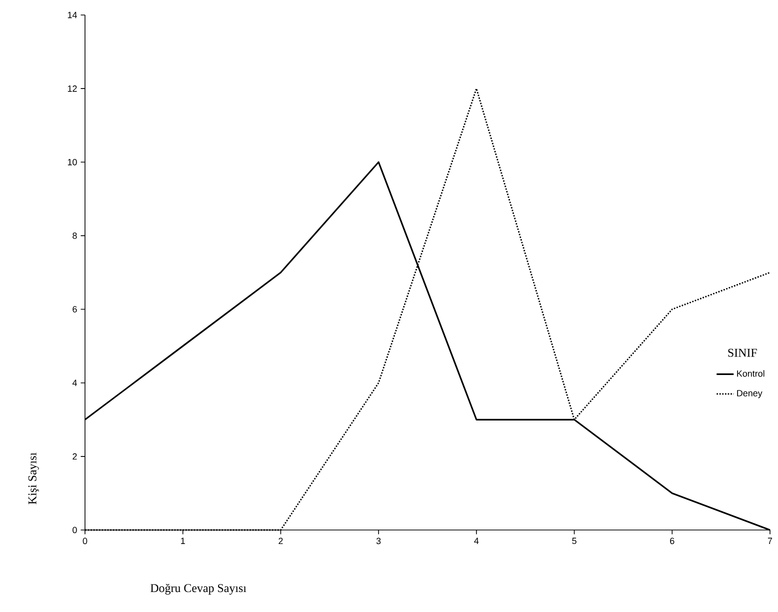  Describe the element at coordinates (72, 162) in the screenshot. I see `y-tick-label: 10` at that location.